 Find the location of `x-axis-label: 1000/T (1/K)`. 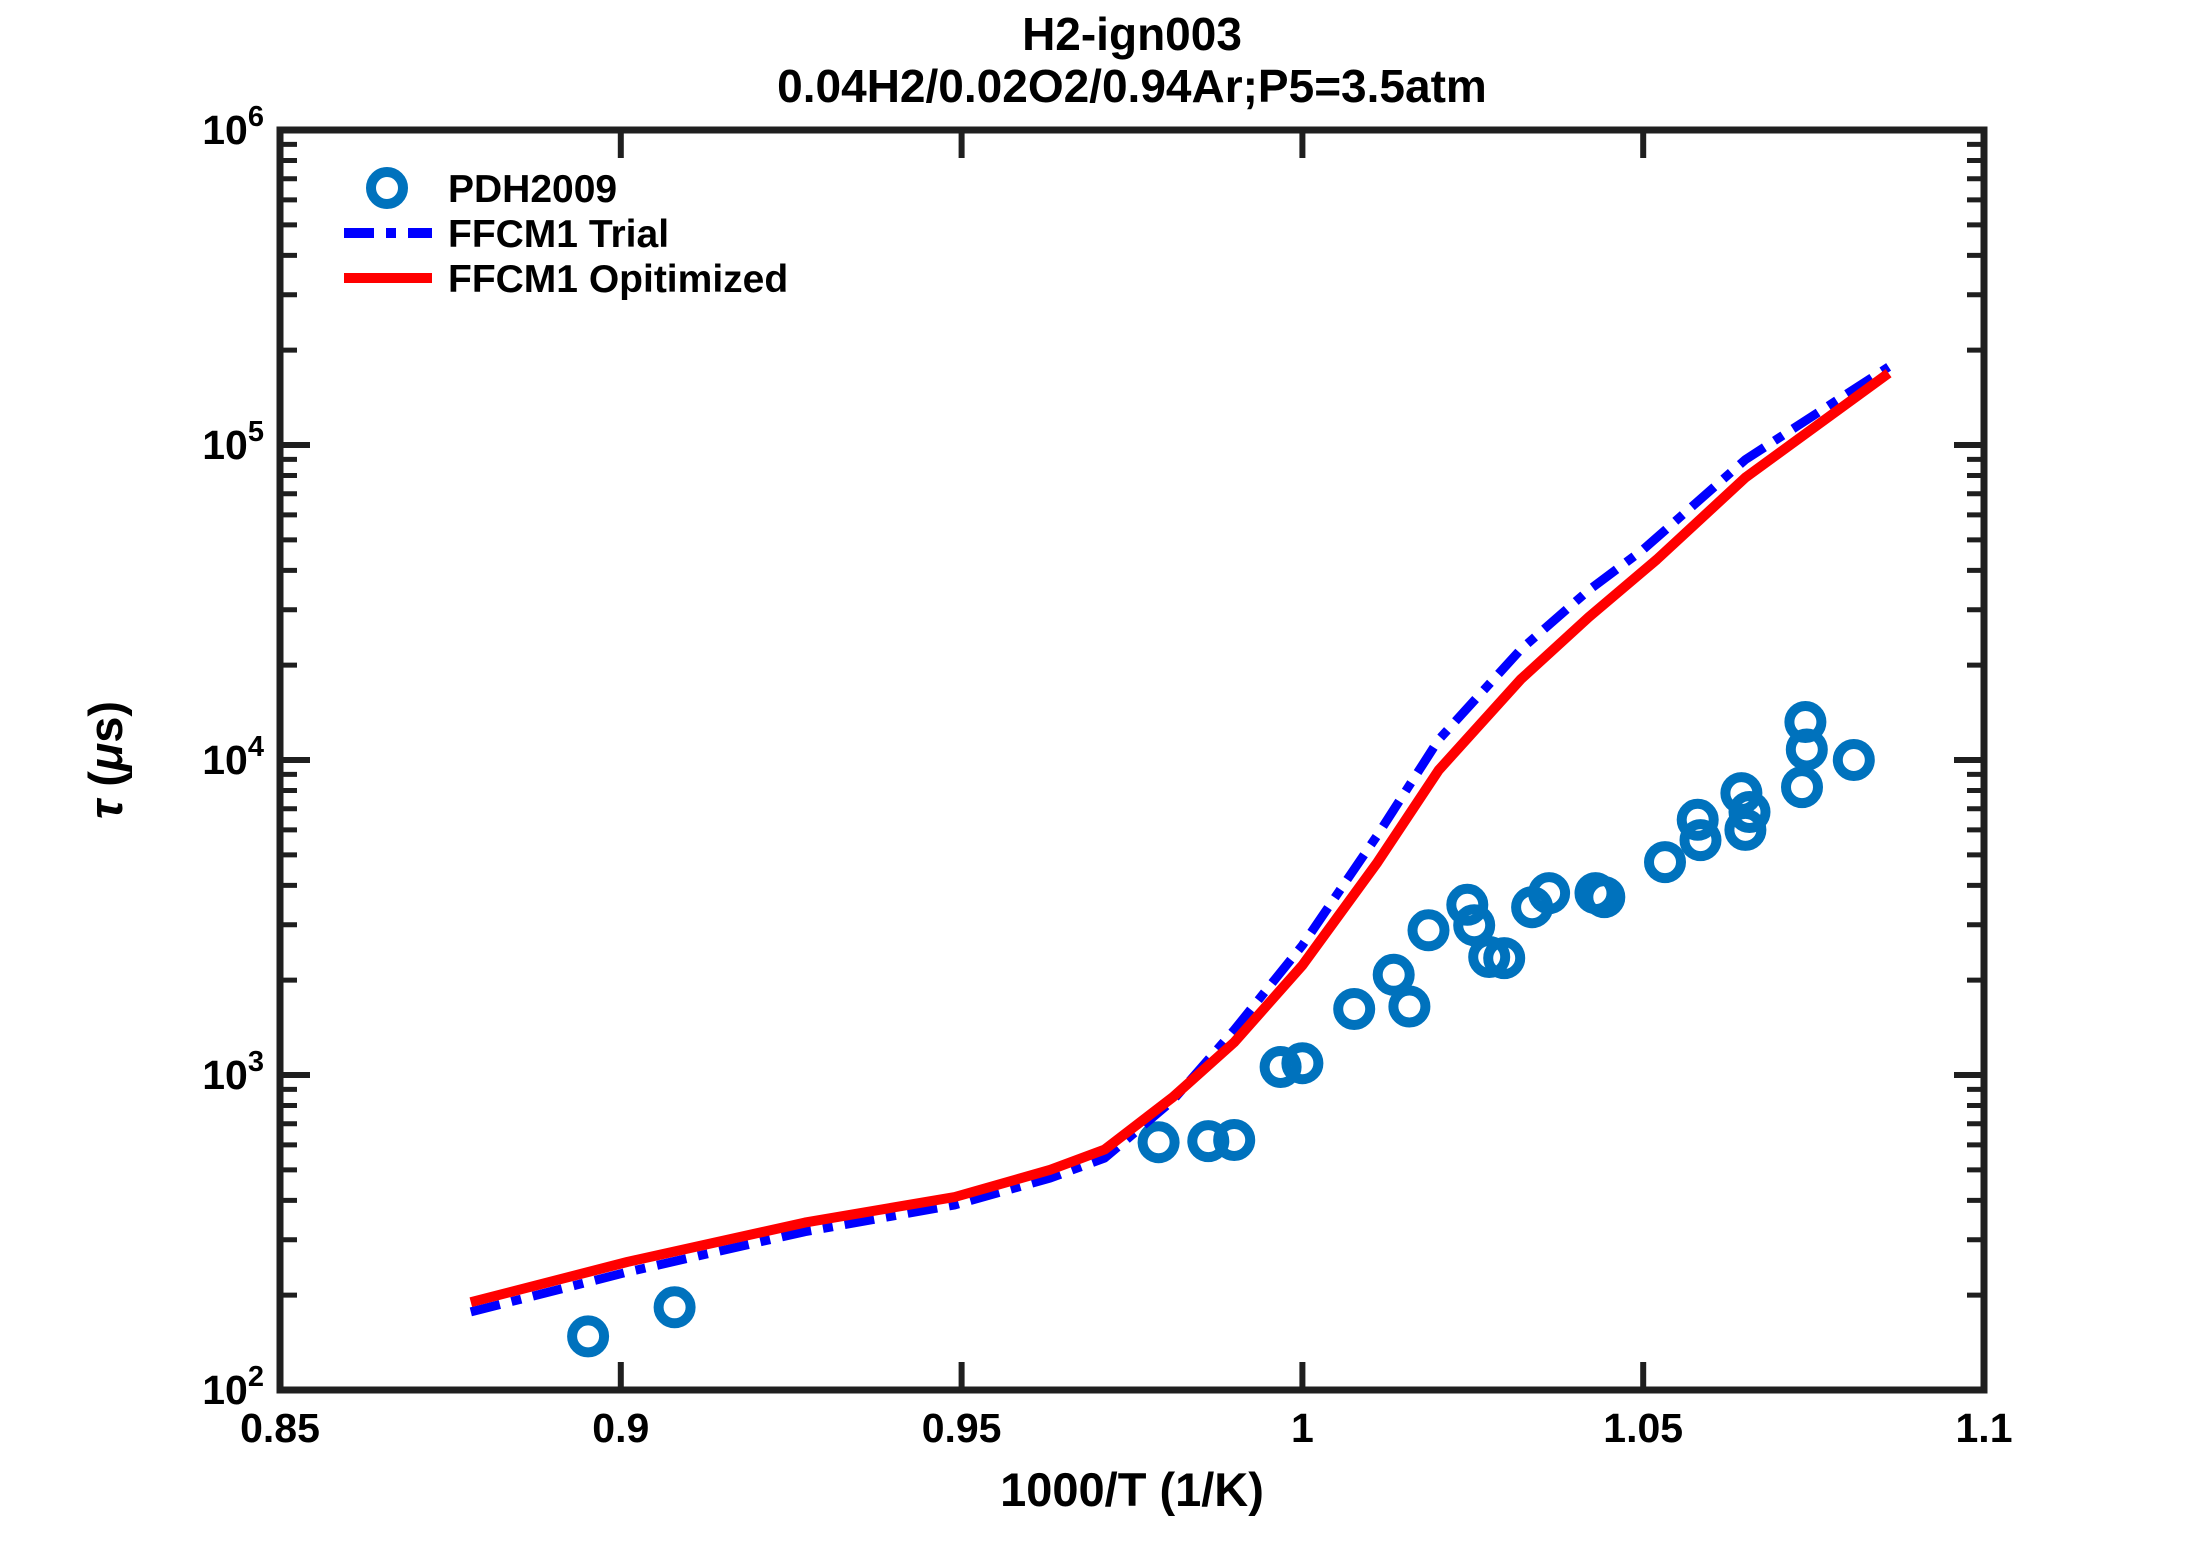

x-axis-label: 1000/T (1/K) is located at coordinates (1132, 1489).